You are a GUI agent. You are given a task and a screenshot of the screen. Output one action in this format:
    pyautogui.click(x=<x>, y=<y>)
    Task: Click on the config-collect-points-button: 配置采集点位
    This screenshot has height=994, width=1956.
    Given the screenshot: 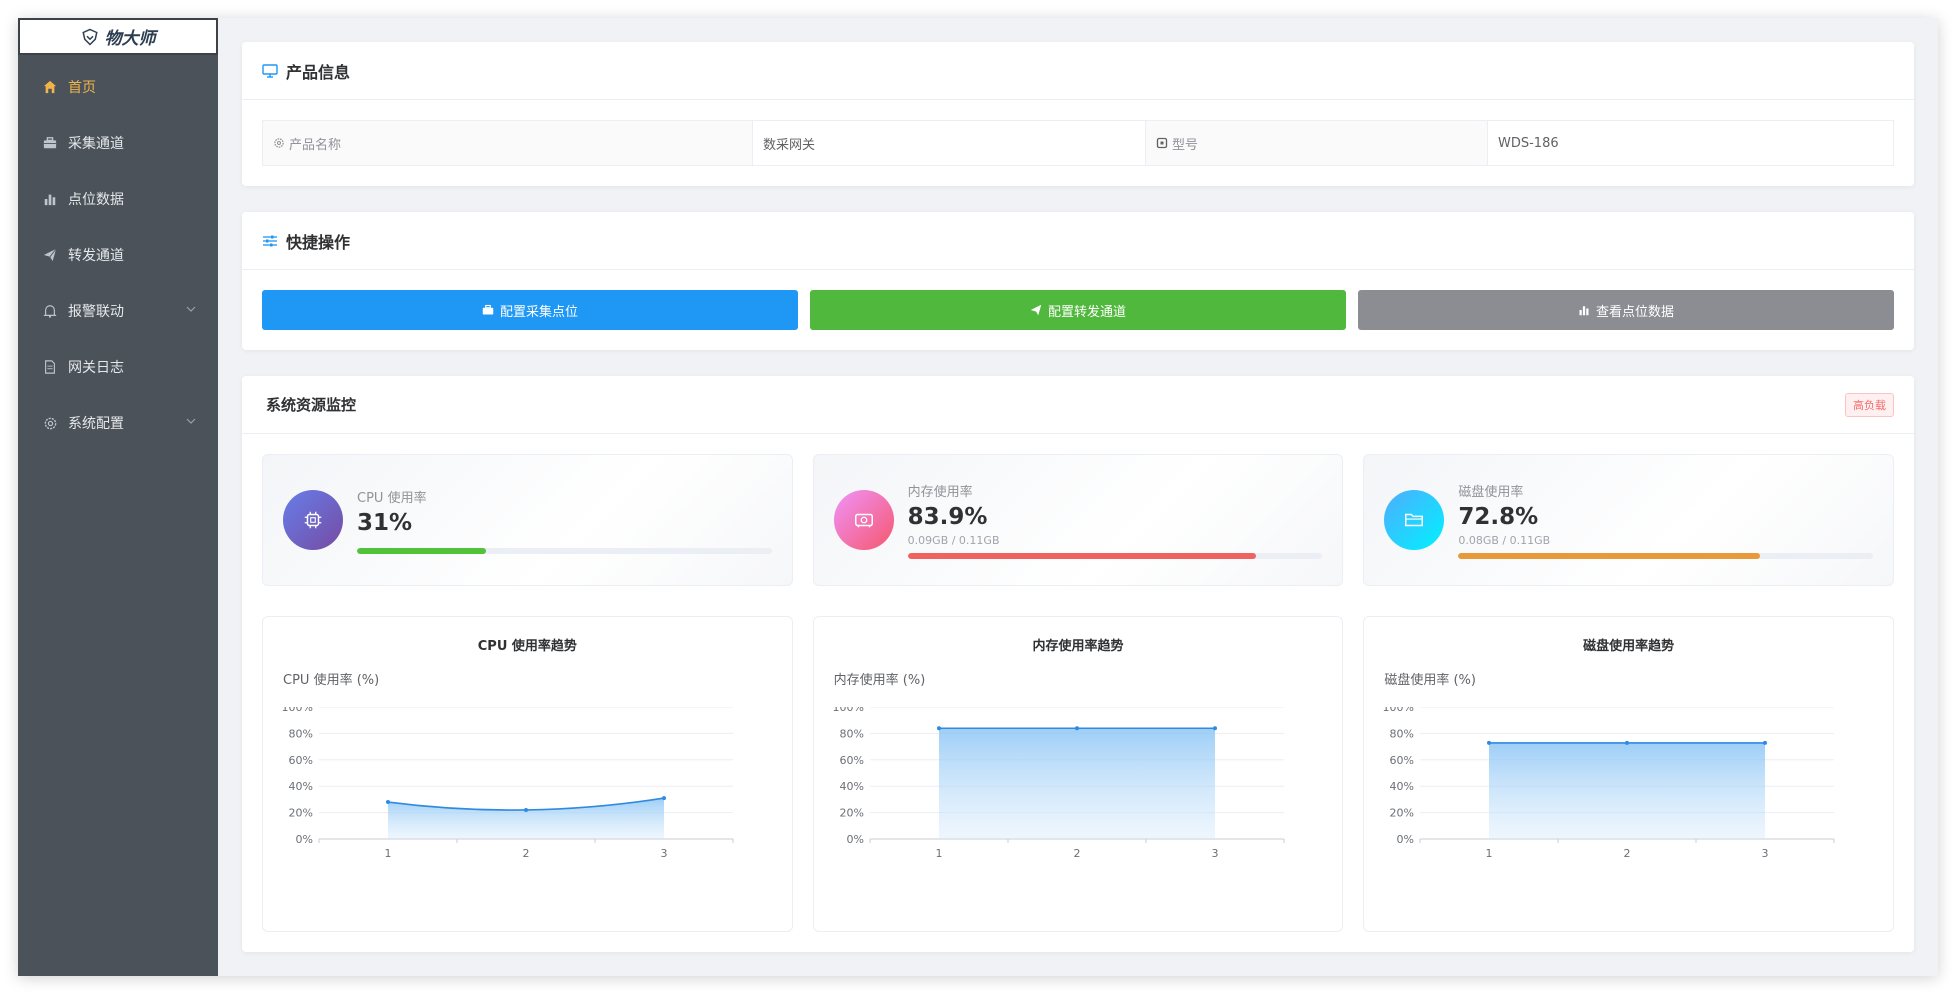 What is the action you would take?
    pyautogui.click(x=530, y=310)
    